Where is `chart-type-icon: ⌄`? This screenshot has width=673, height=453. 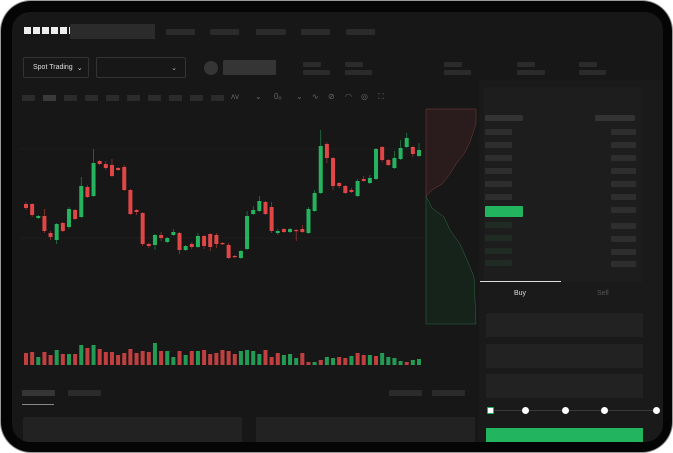 chart-type-icon: ⌄ is located at coordinates (258, 96).